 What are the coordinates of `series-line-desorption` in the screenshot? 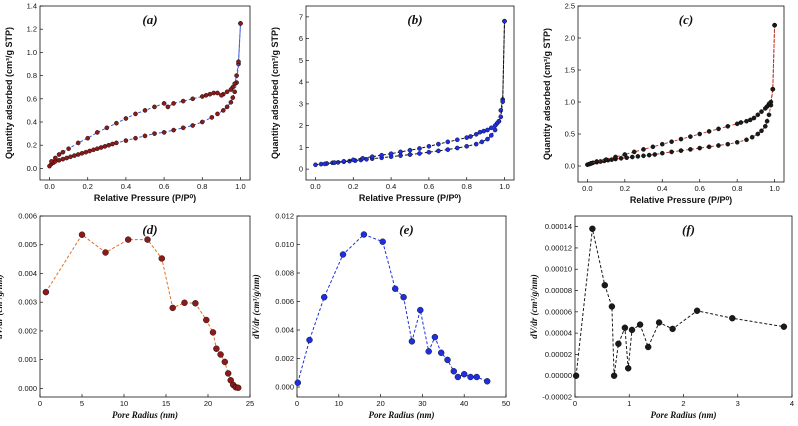 It's located at (146, 92).